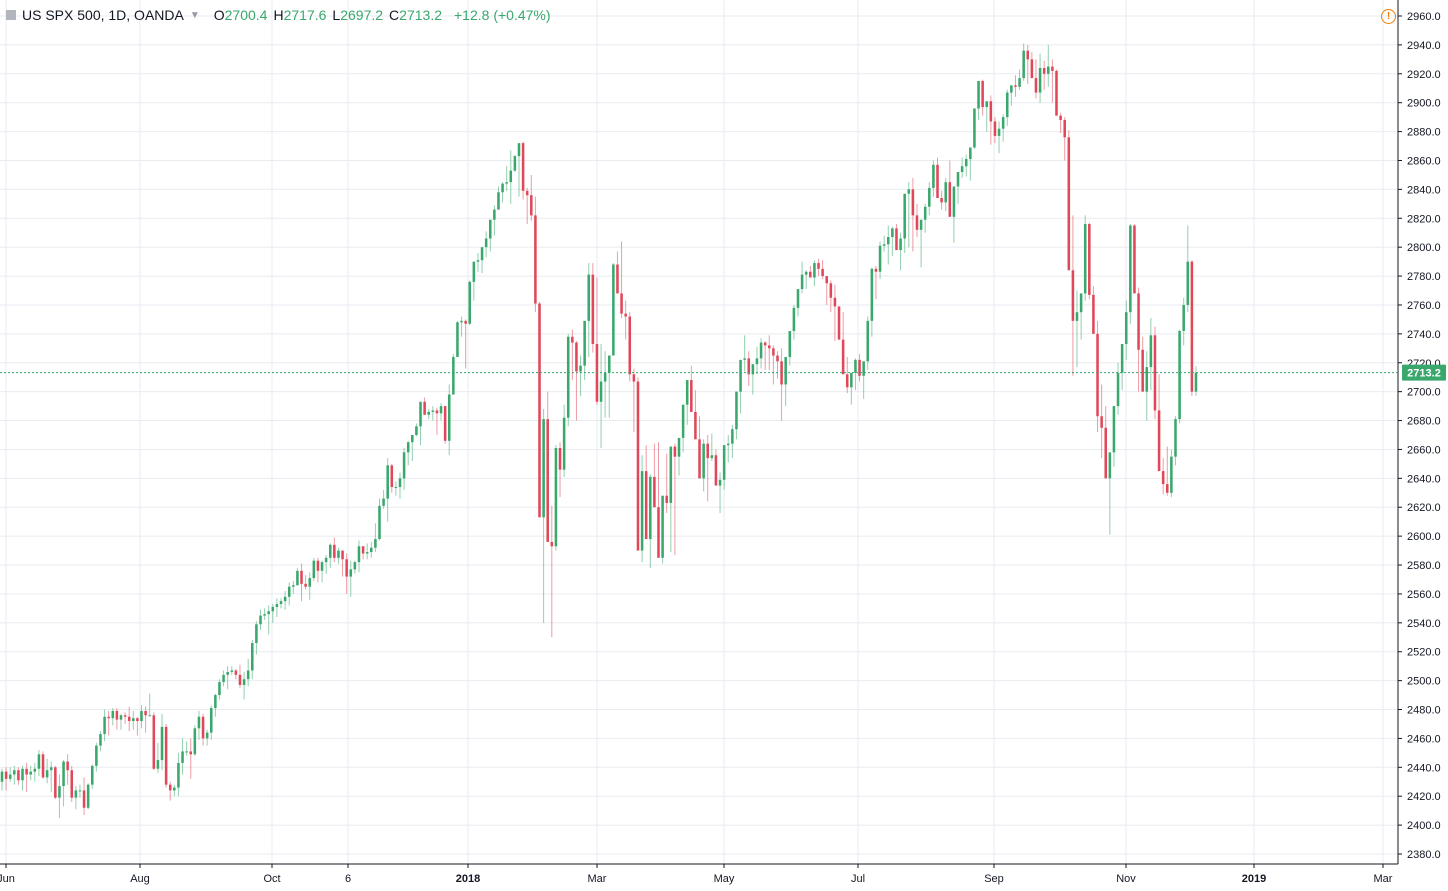 The image size is (1448, 891). I want to click on symbol-title: US SPX 500, 1D, OANDA, so click(103, 15).